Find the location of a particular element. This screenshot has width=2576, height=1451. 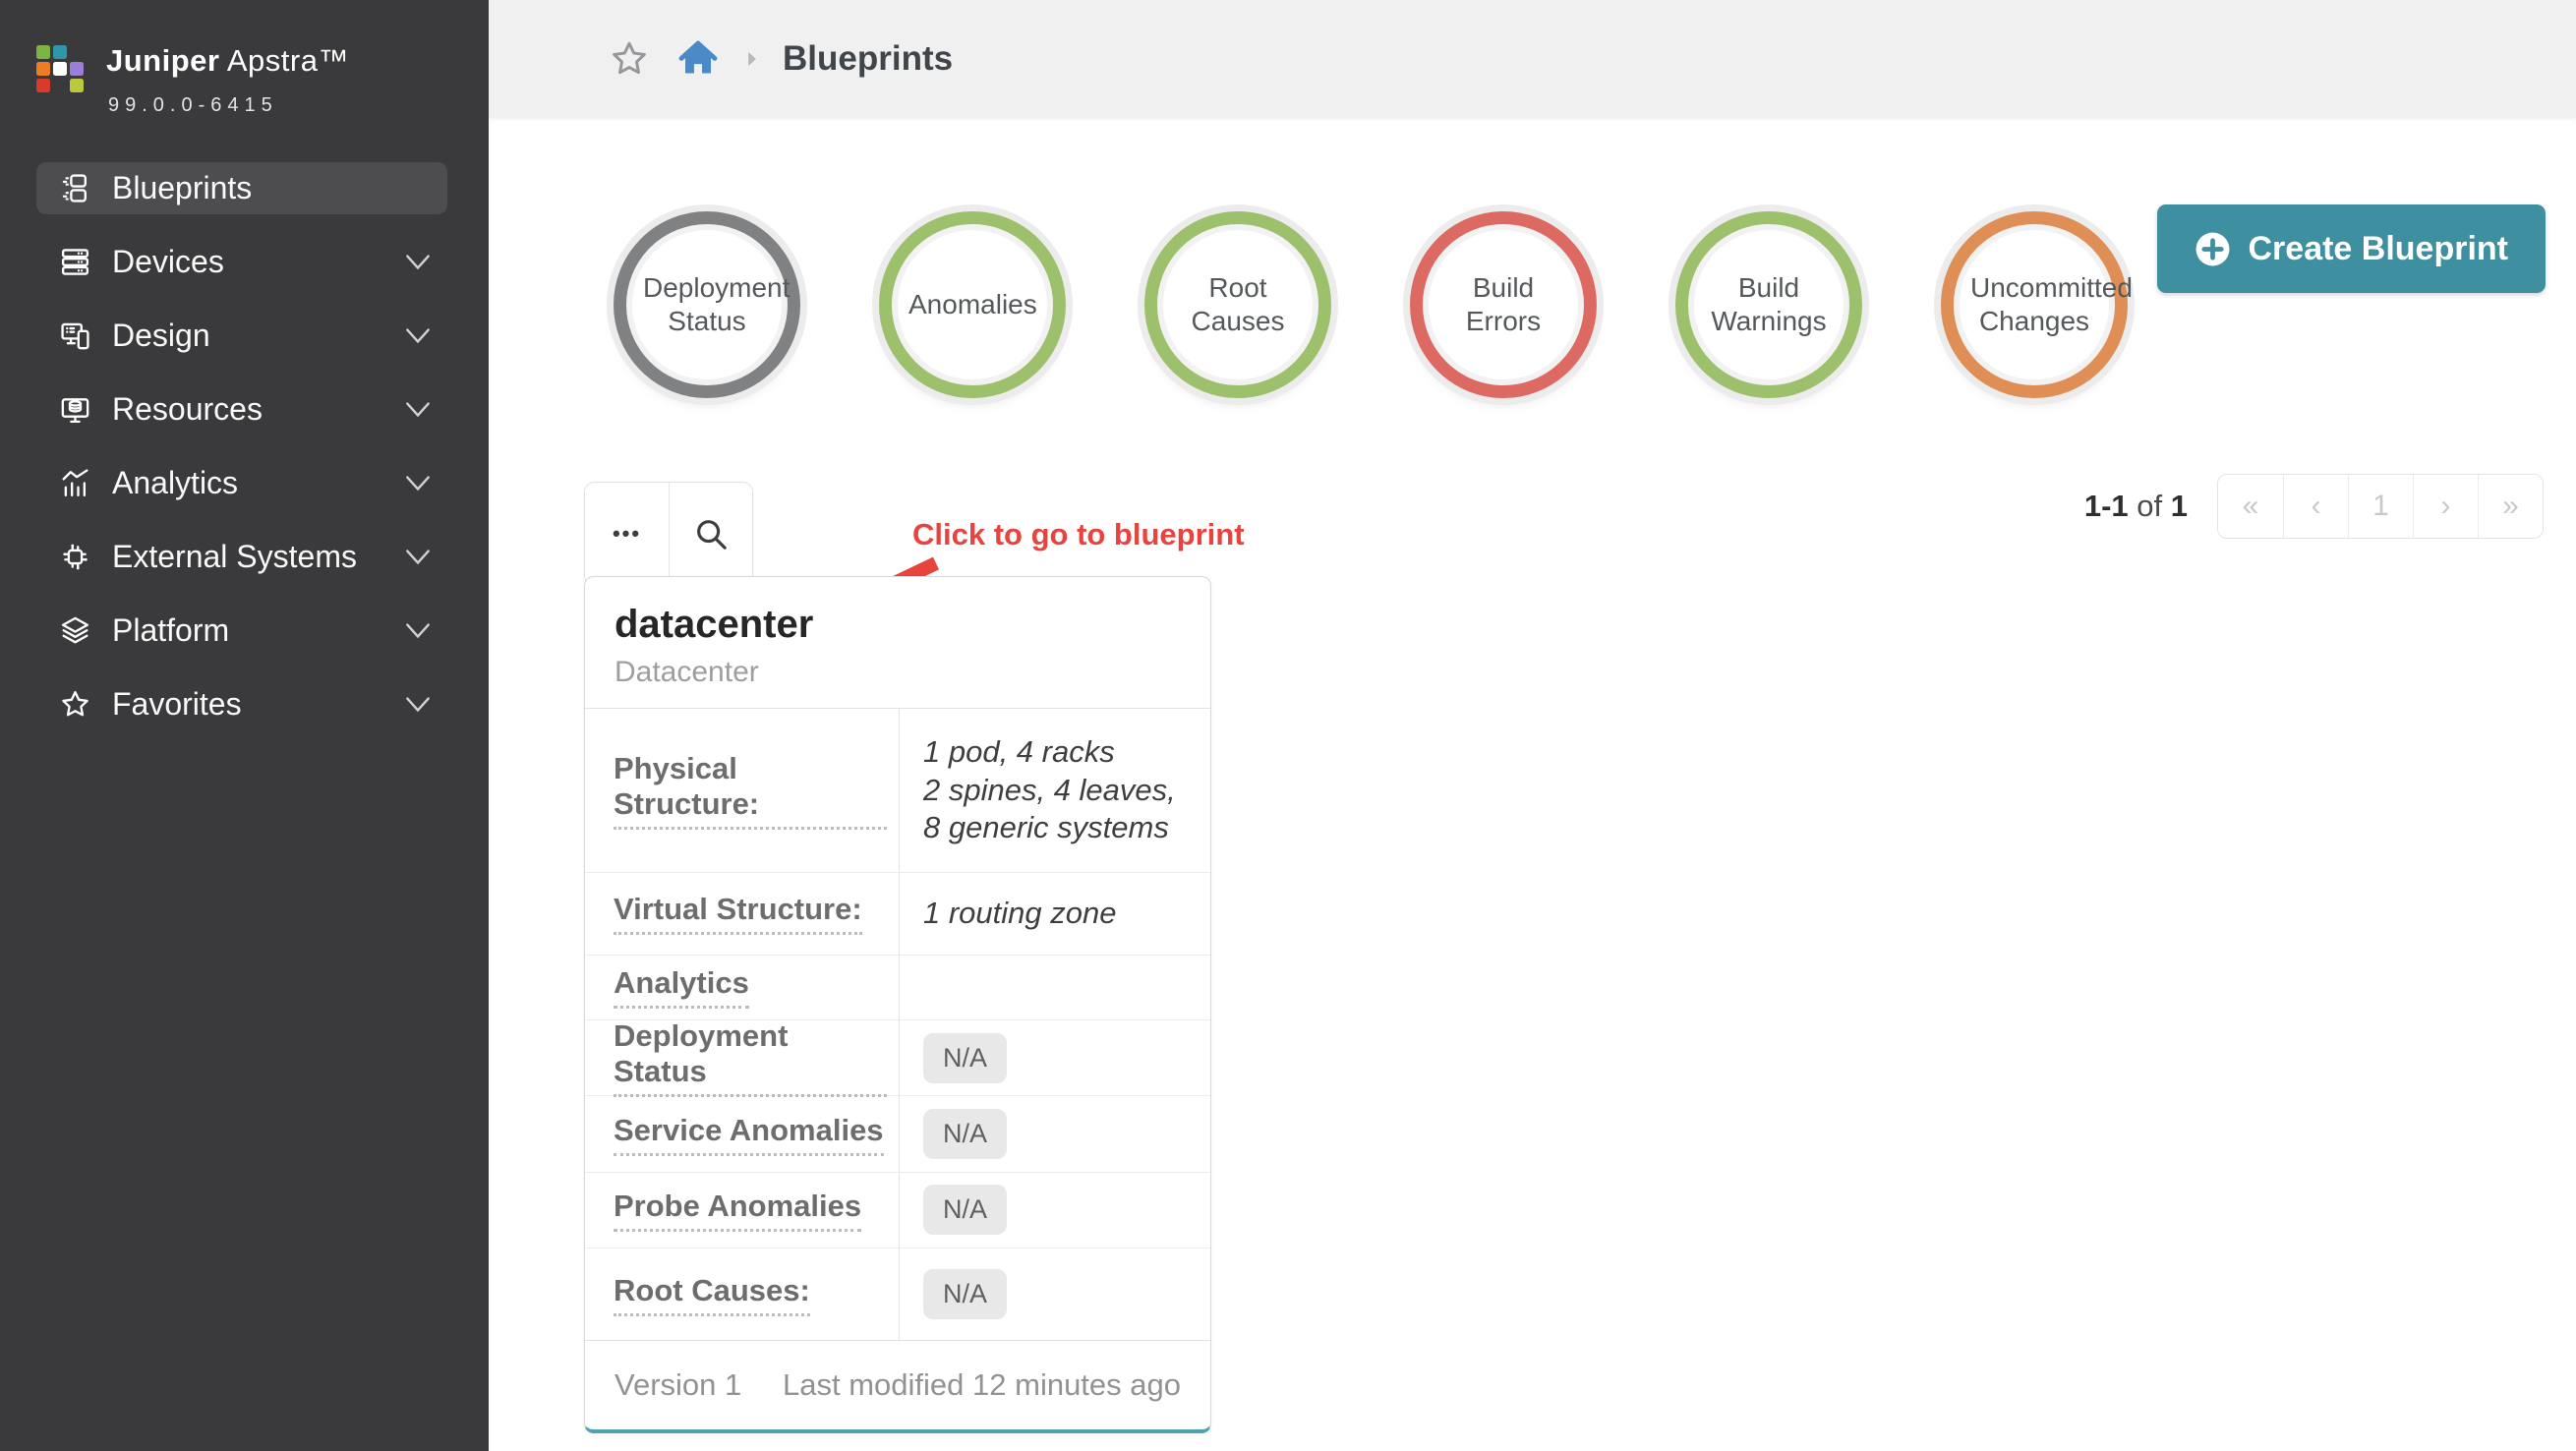

design-icon is located at coordinates (74, 336).